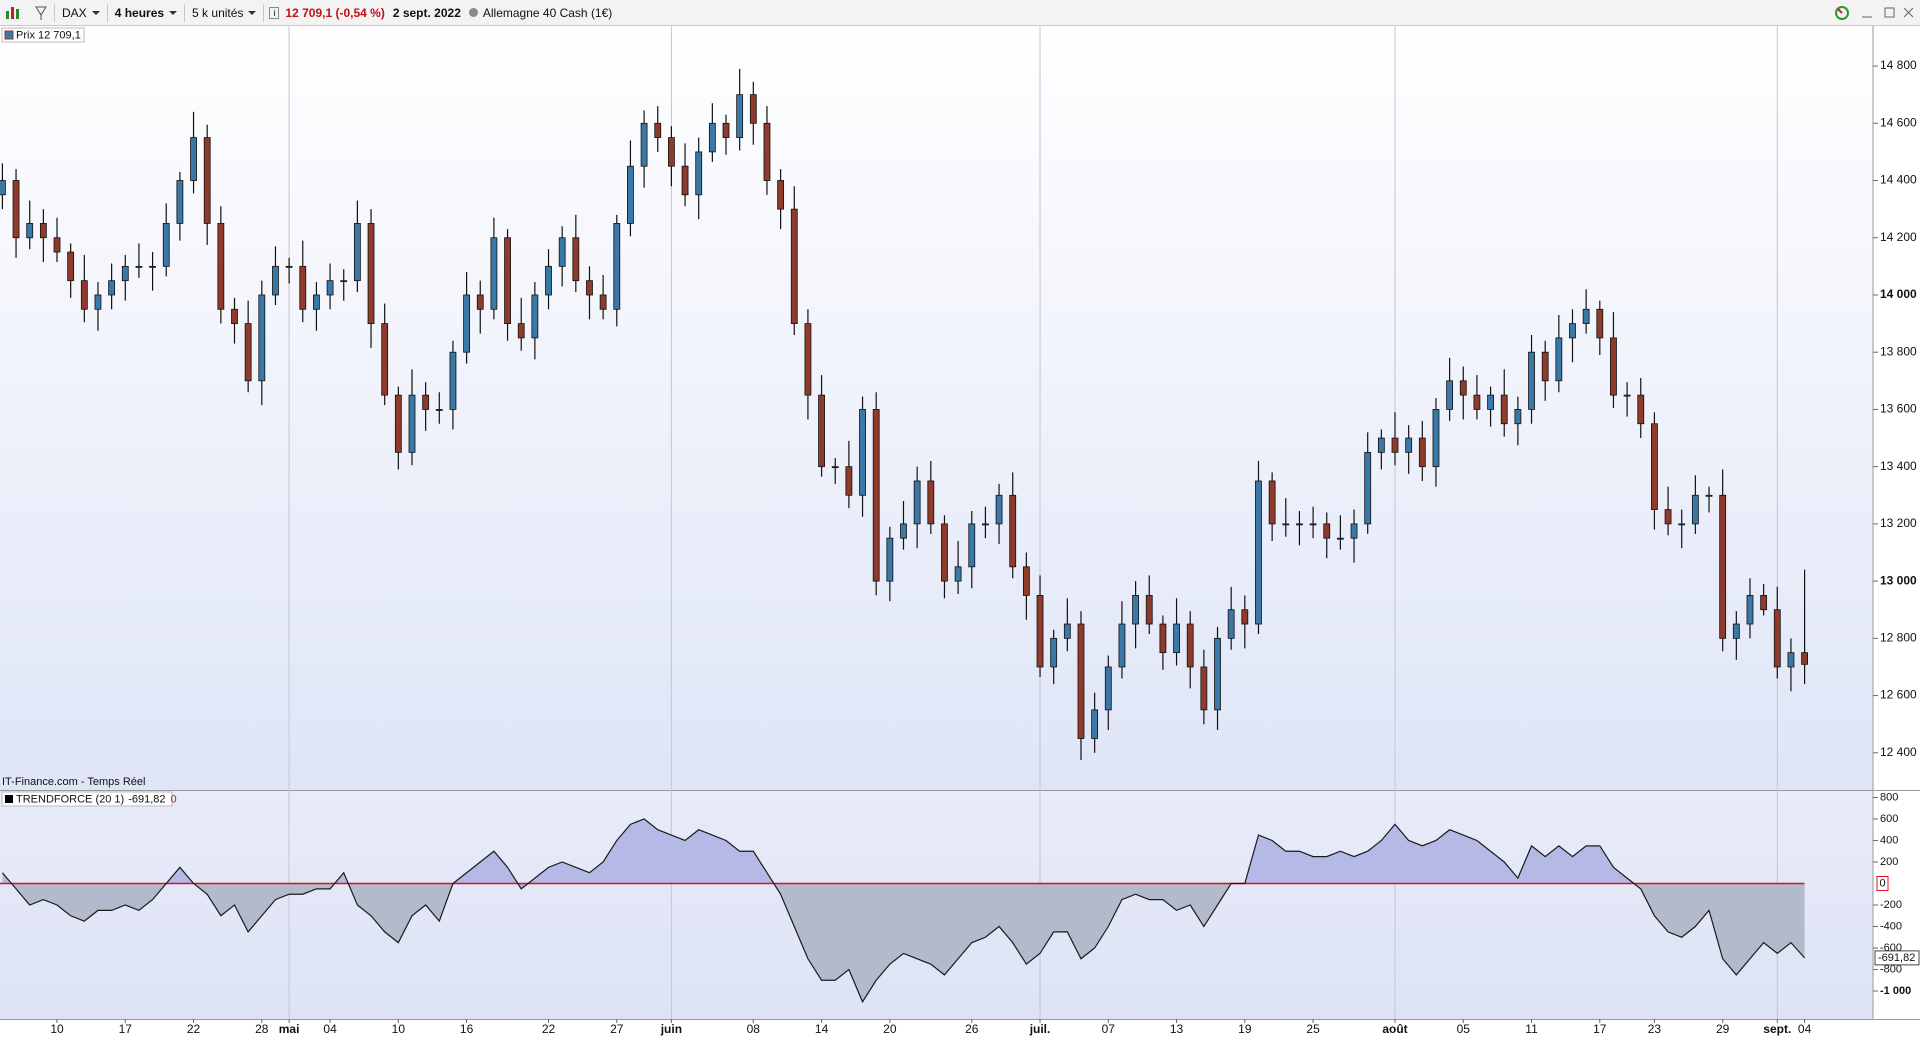 This screenshot has width=1920, height=1040. Describe the element at coordinates (1898, 638) in the screenshot. I see `y-tick-label: 12 800` at that location.